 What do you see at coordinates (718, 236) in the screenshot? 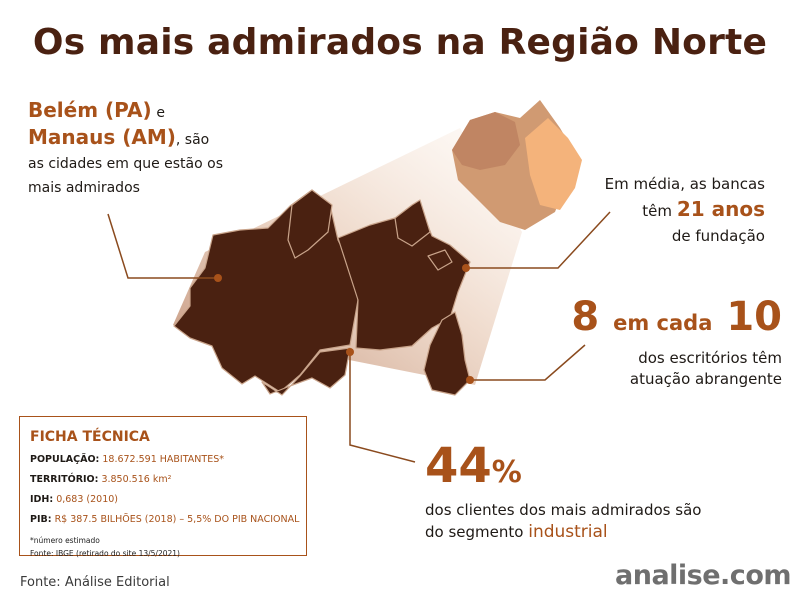
I see `years-line3: de fundação` at bounding box center [718, 236].